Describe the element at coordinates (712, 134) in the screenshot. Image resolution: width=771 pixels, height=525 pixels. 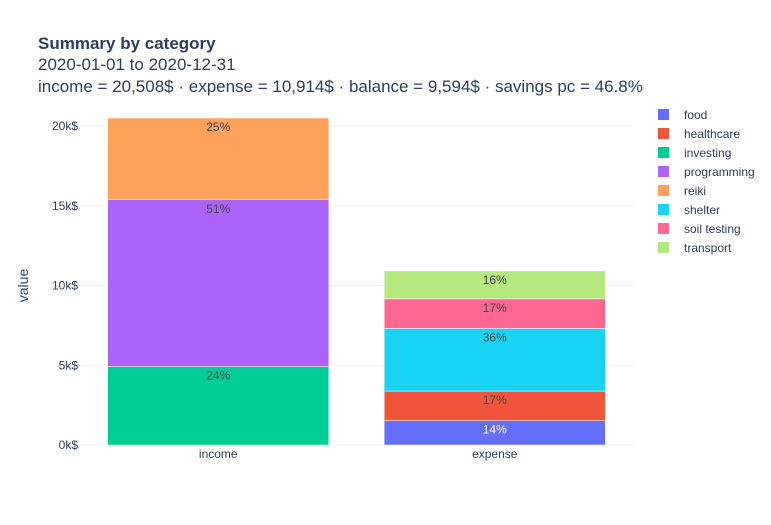
I see `legend-label: healthcare` at that location.